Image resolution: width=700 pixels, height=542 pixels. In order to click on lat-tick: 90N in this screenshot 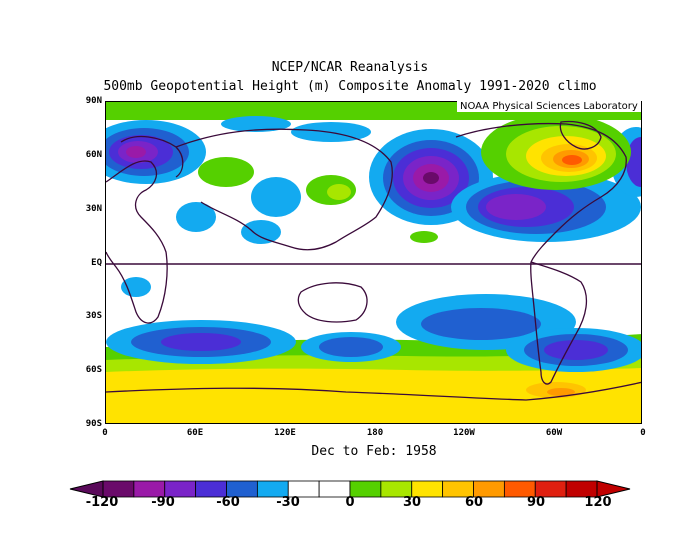, I will do `click(93, 101)`.